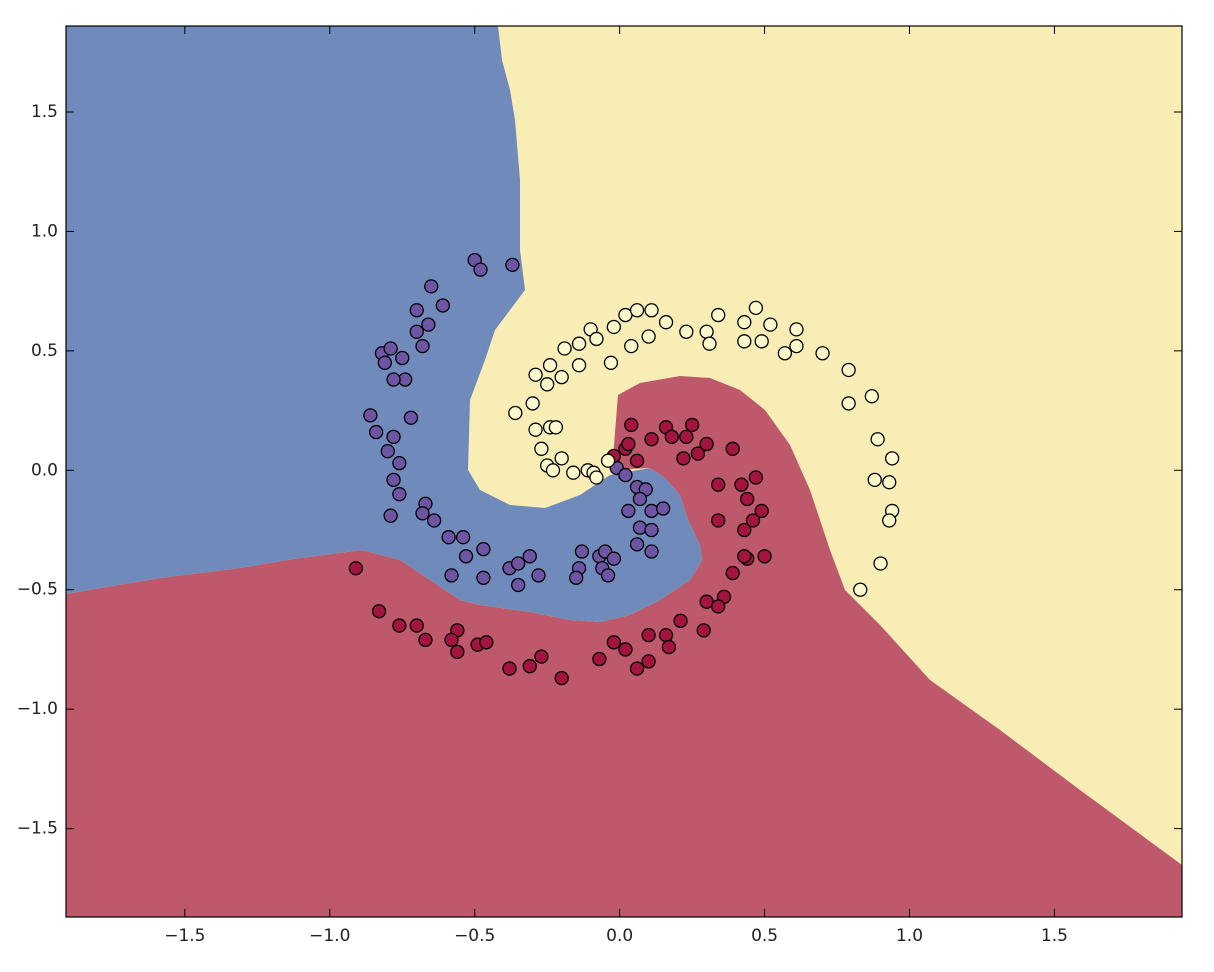 The height and width of the screenshot is (972, 1214). Describe the element at coordinates (329, 936) in the screenshot. I see `x-tick-label: −1.0` at that location.